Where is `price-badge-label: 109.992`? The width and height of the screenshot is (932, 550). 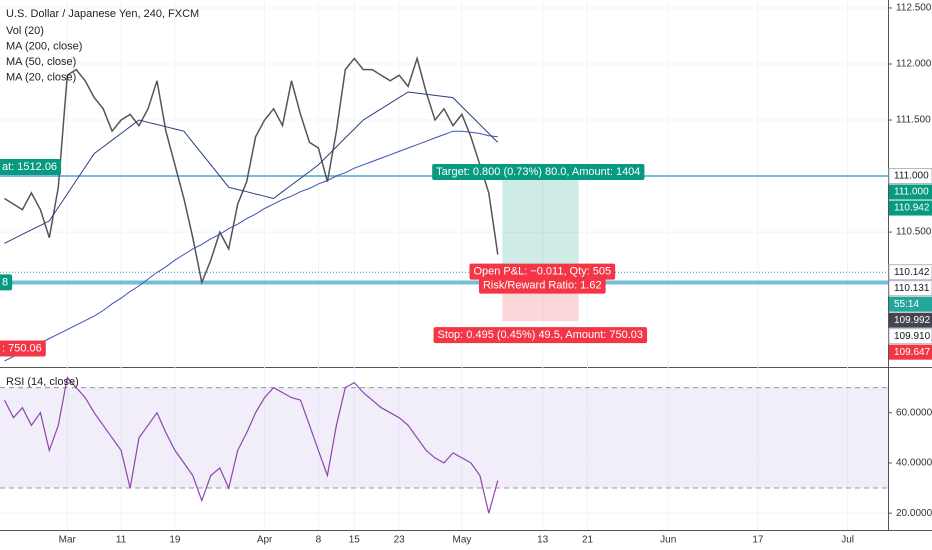 price-badge-label: 109.992 is located at coordinates (912, 320).